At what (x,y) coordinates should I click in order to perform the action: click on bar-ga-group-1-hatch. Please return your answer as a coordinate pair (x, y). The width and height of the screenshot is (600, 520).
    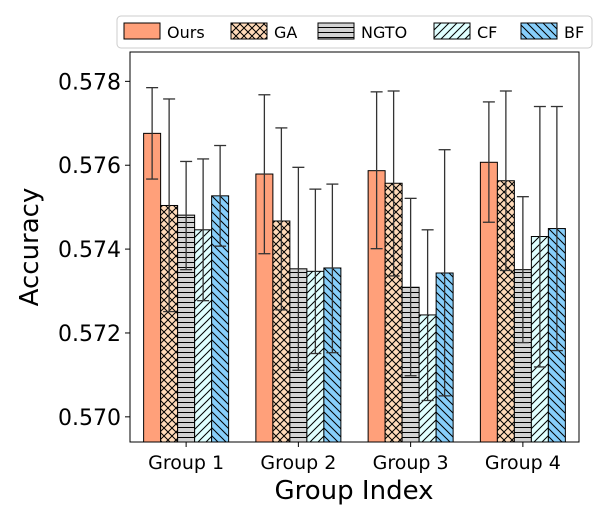
    Looking at the image, I should click on (169, 323).